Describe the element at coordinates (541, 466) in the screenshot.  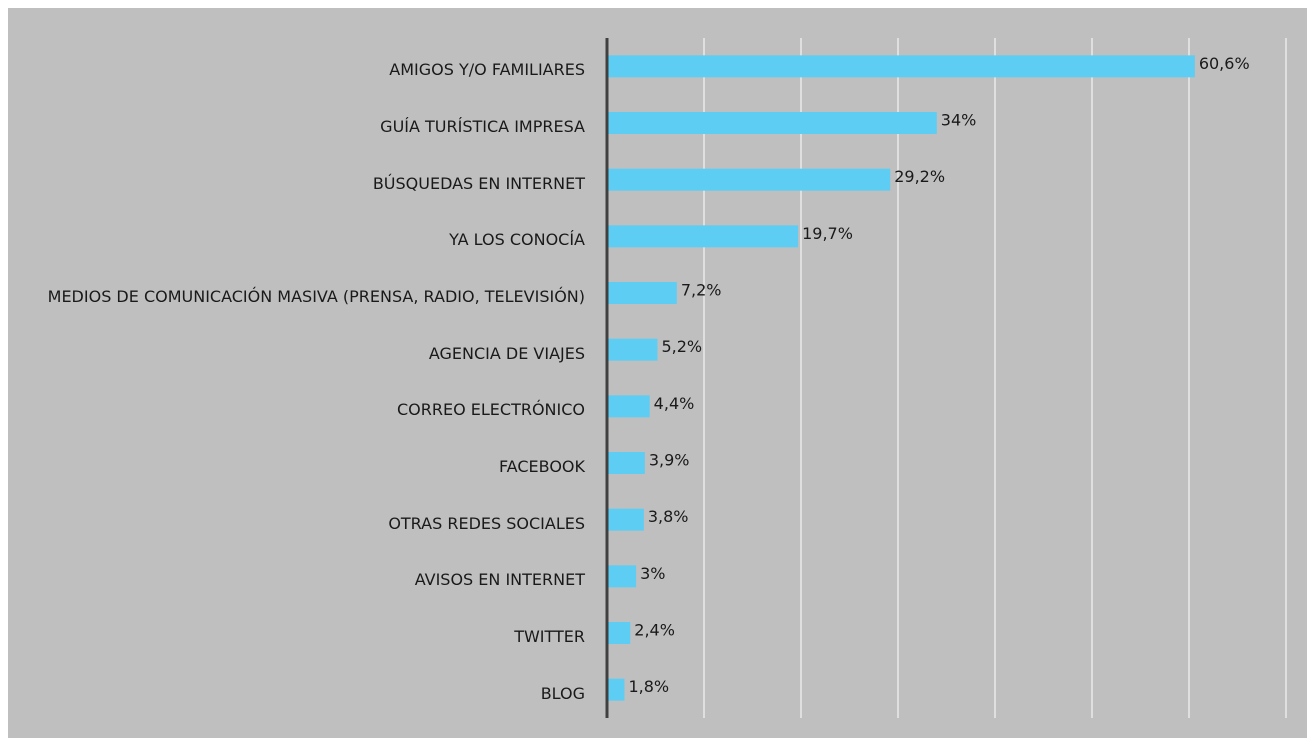
I see `category-label: FACEBOOK` at that location.